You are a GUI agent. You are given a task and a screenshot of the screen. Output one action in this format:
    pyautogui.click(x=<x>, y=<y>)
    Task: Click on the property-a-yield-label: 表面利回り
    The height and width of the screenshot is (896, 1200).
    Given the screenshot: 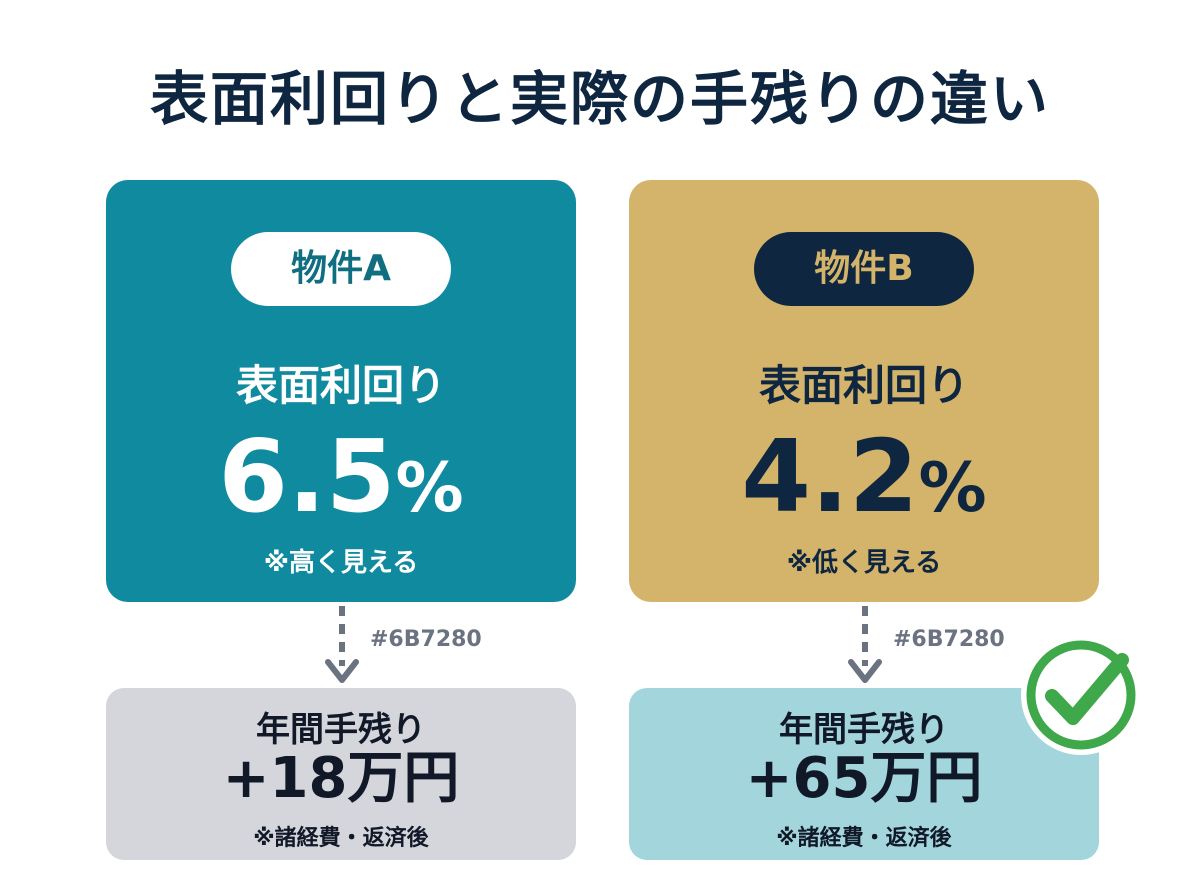 What is the action you would take?
    pyautogui.click(x=340, y=385)
    